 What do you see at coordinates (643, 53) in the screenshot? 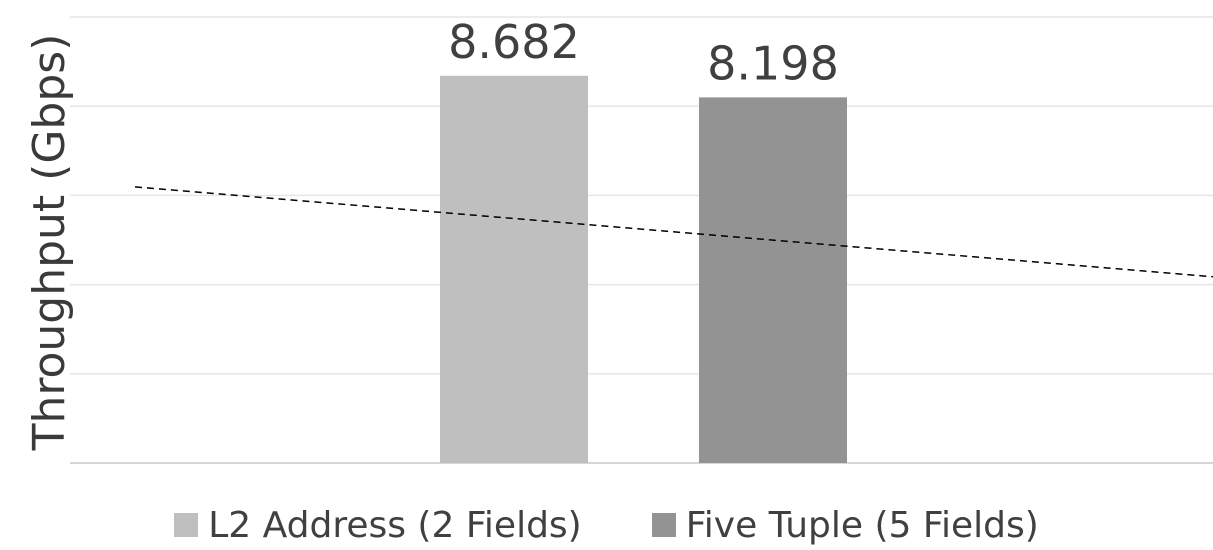
I see `data-labels: 8.682 8.198` at bounding box center [643, 53].